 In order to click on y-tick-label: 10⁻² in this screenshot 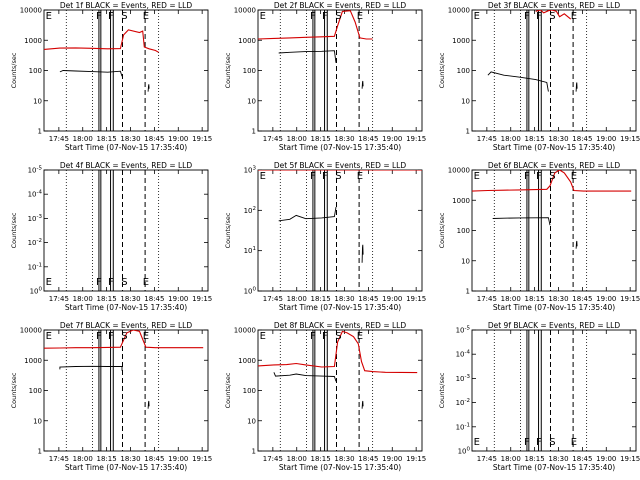, I will do `click(35, 242)`.